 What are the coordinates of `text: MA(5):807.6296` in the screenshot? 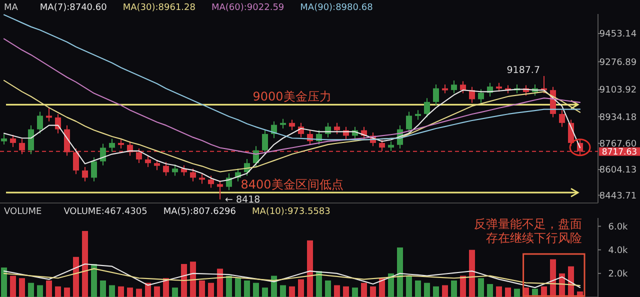 It's located at (199, 212).